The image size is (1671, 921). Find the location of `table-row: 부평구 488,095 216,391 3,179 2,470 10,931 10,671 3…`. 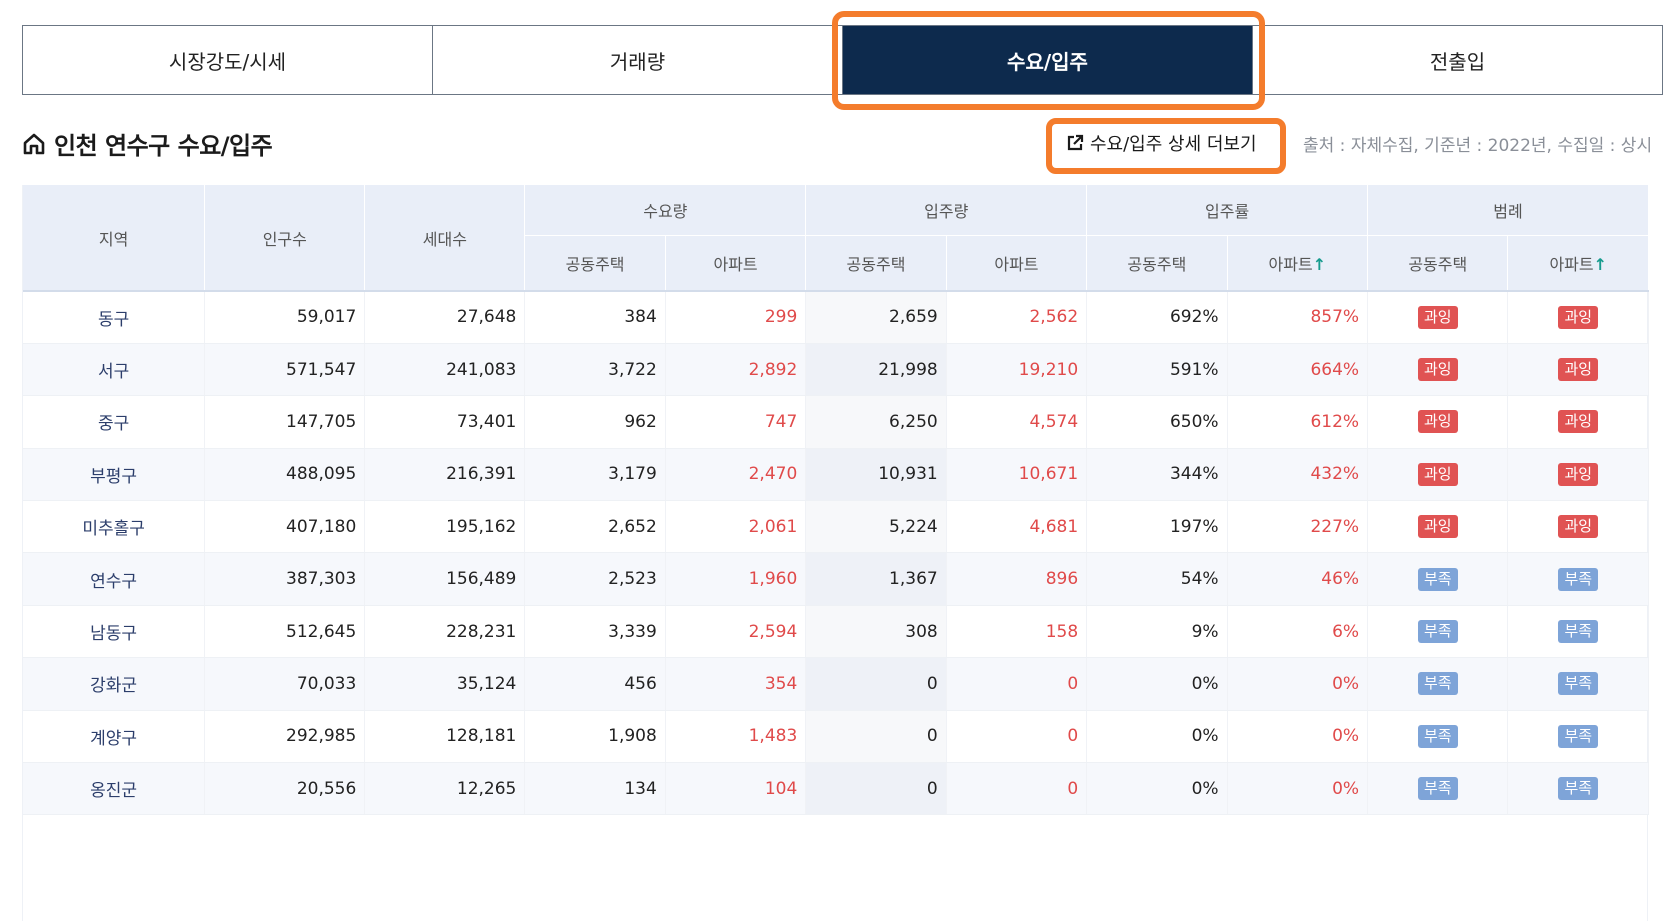

table-row: 부평구 488,095 216,391 3,179 2,470 10,931 10,671 3… is located at coordinates (836, 475).